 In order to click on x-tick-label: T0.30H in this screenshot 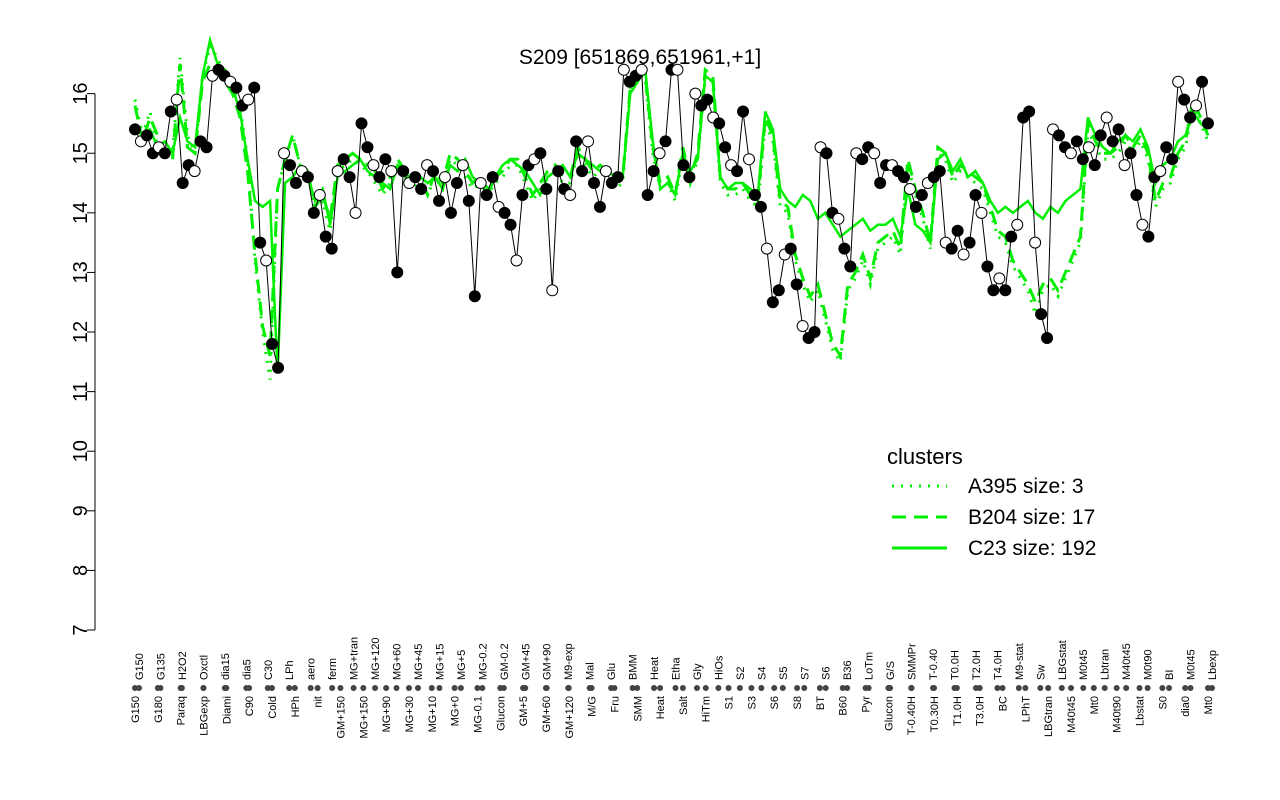, I will do `click(935, 714)`.